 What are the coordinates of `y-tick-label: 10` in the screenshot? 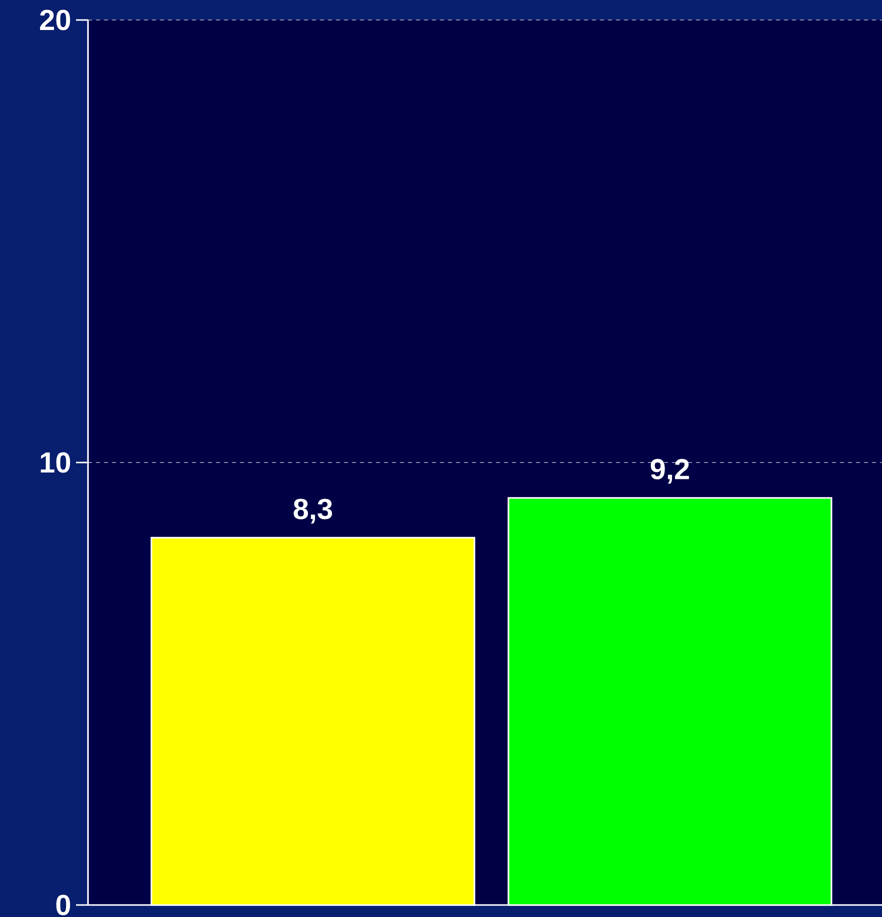 It's located at (55, 462).